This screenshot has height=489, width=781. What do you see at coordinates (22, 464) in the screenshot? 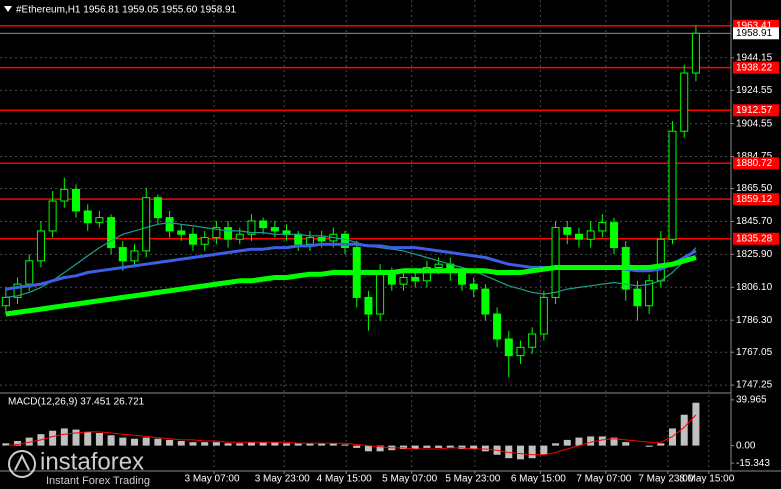
I see `logo-icon` at bounding box center [22, 464].